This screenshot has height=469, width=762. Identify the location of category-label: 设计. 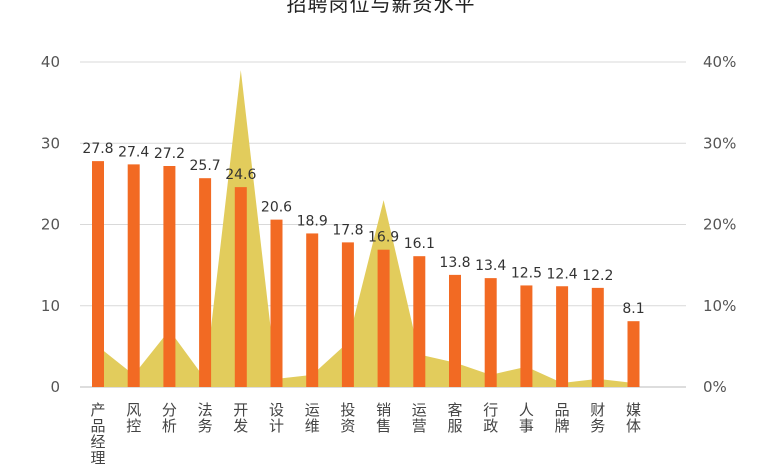
(276, 418).